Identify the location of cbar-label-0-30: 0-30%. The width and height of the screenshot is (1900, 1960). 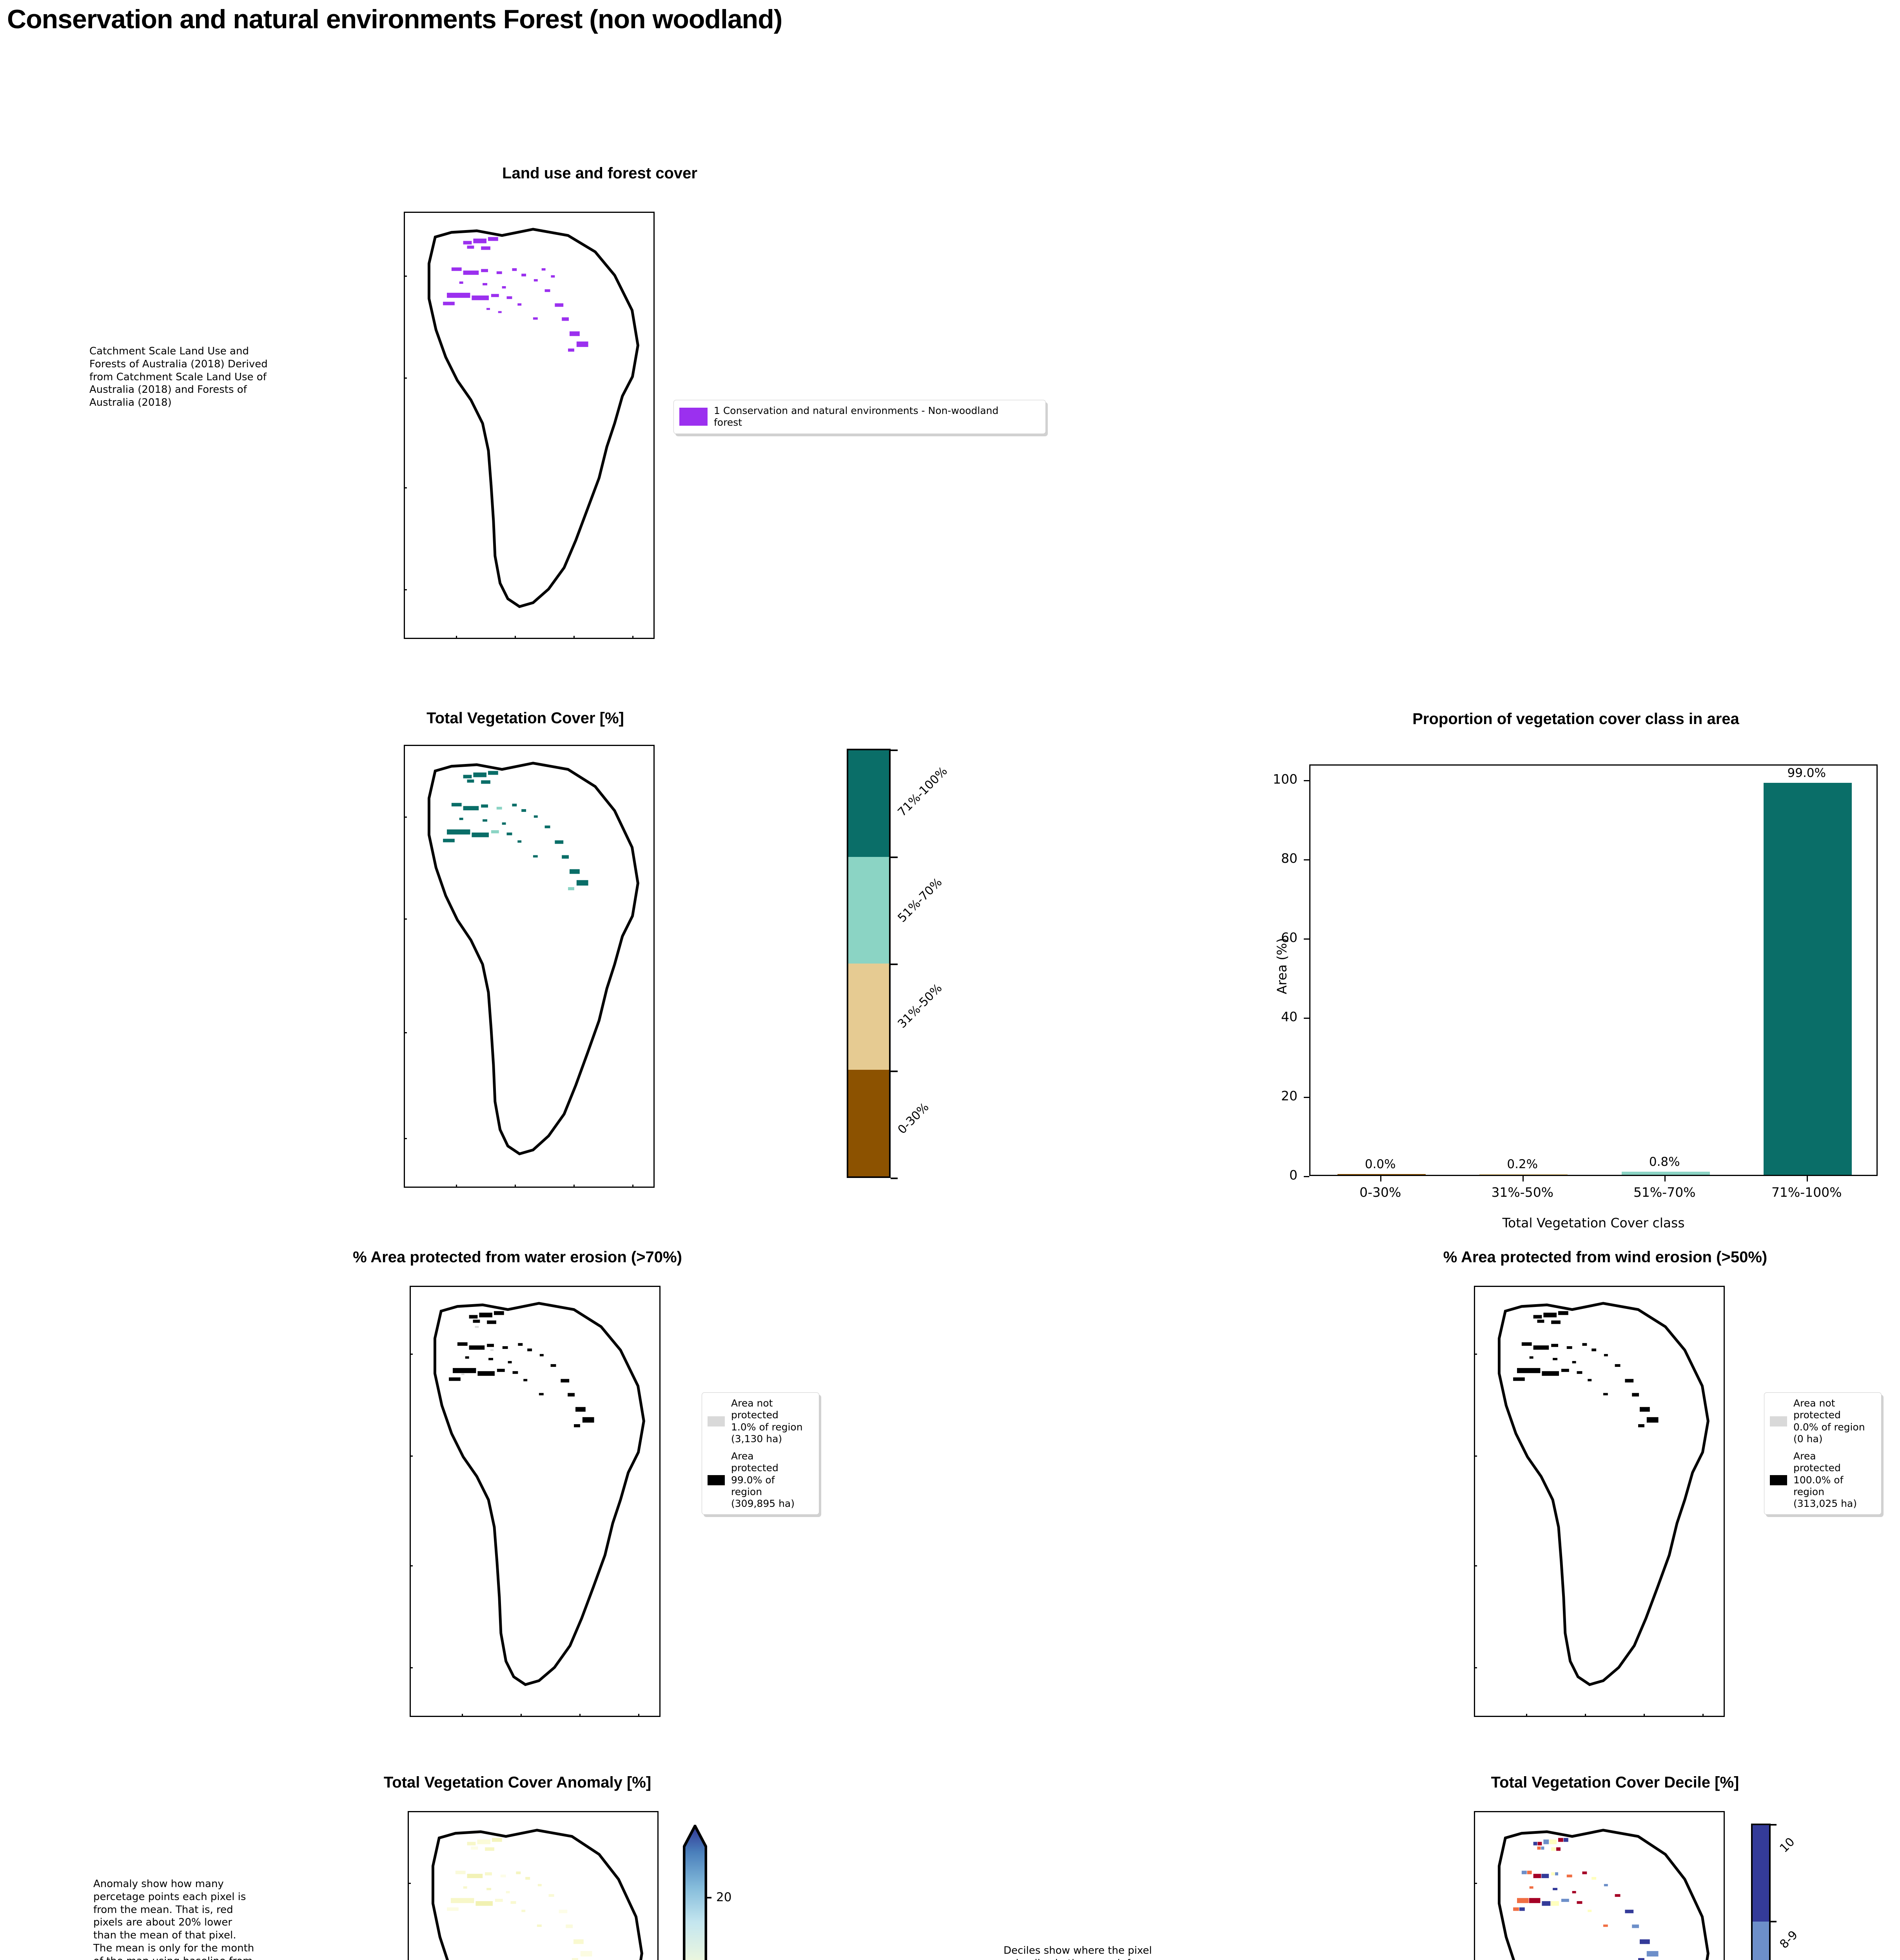
(913, 1118).